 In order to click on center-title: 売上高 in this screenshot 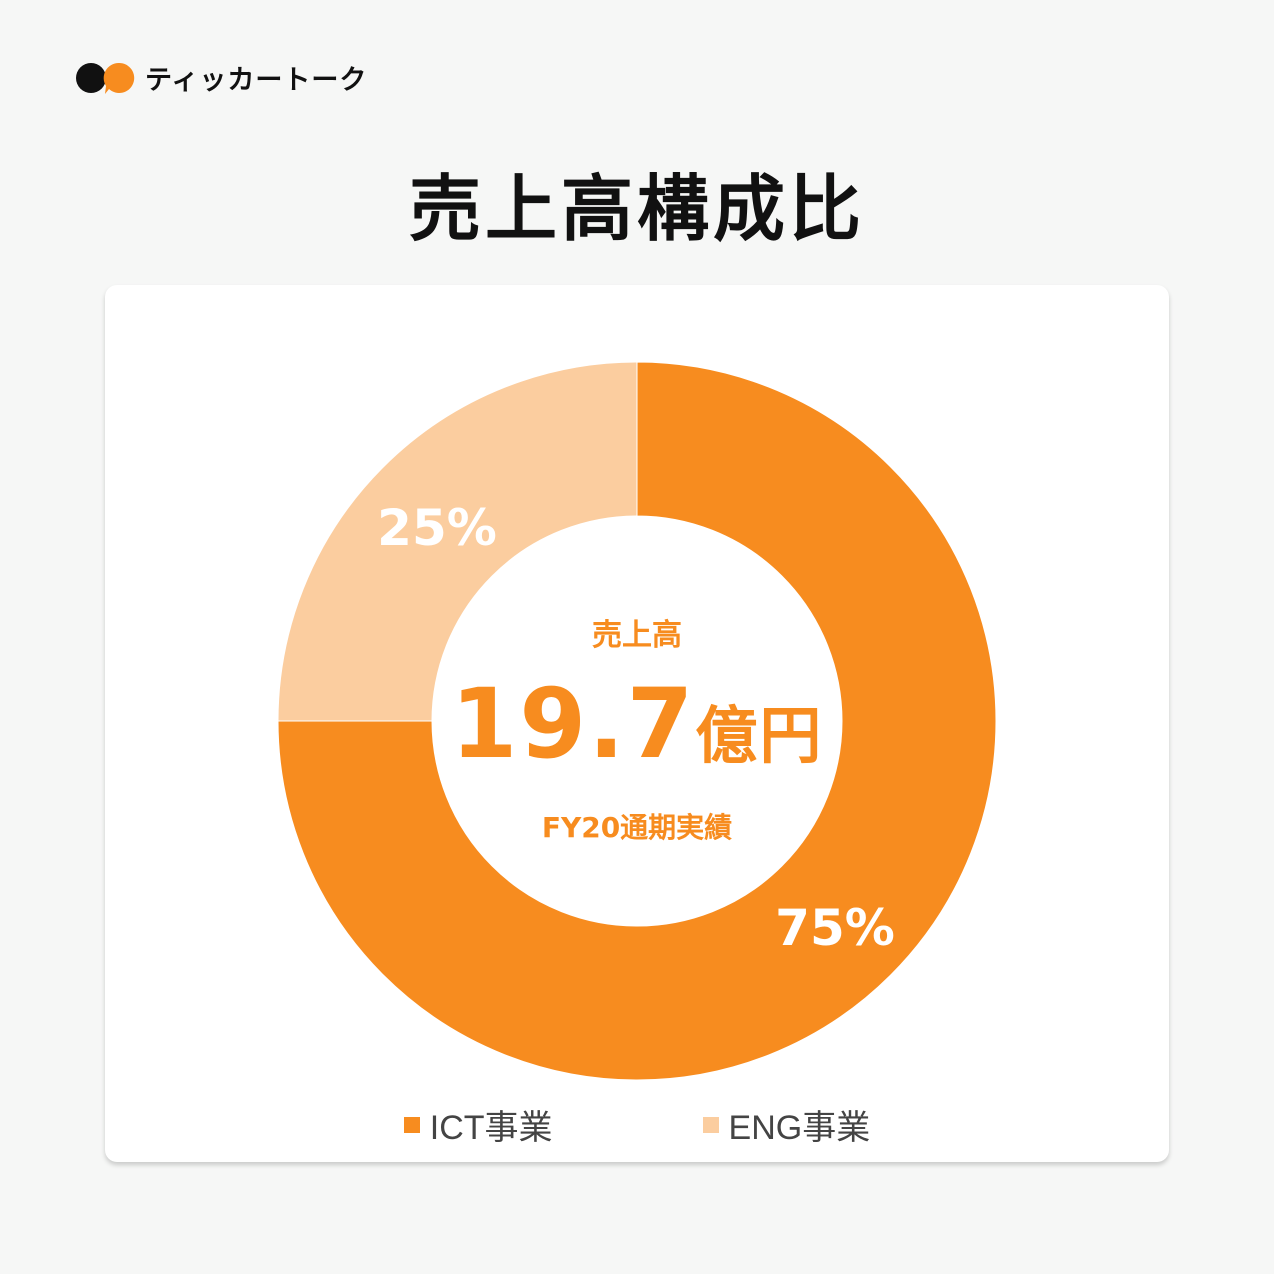, I will do `click(637, 635)`.